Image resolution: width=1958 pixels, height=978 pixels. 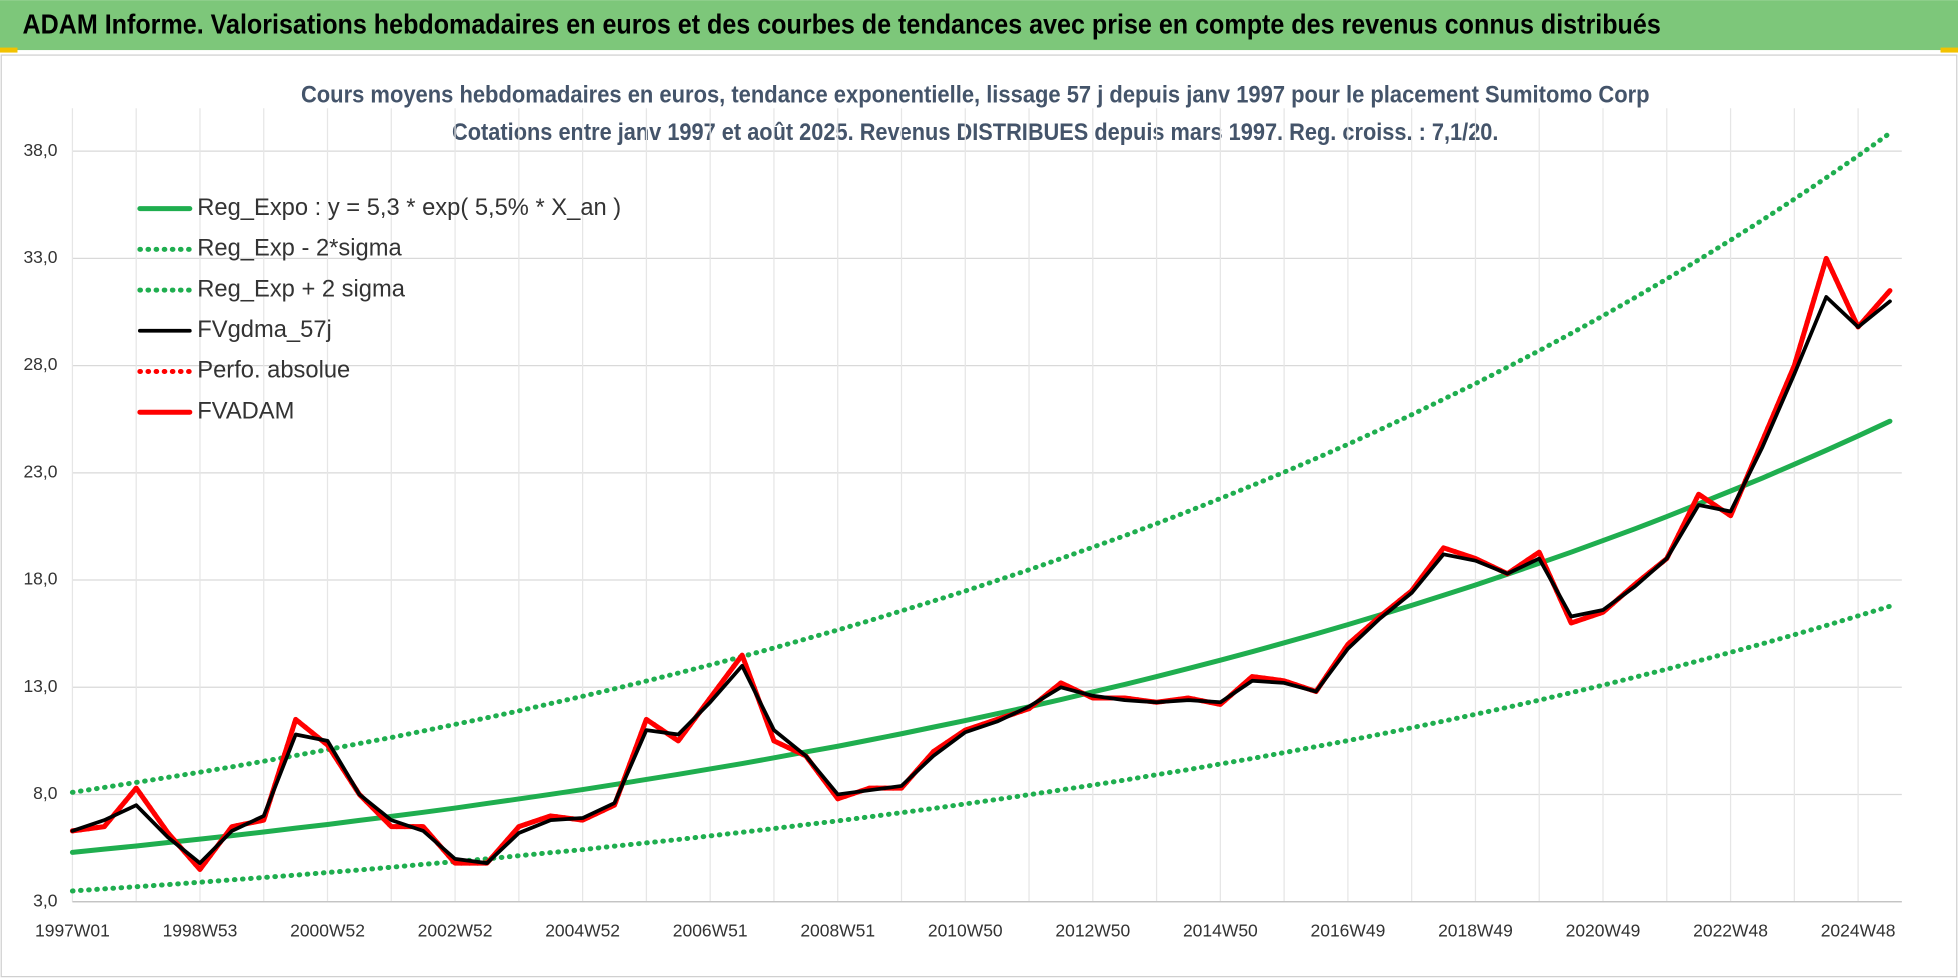 I want to click on legend-label: FVgdma_57j, so click(x=264, y=330).